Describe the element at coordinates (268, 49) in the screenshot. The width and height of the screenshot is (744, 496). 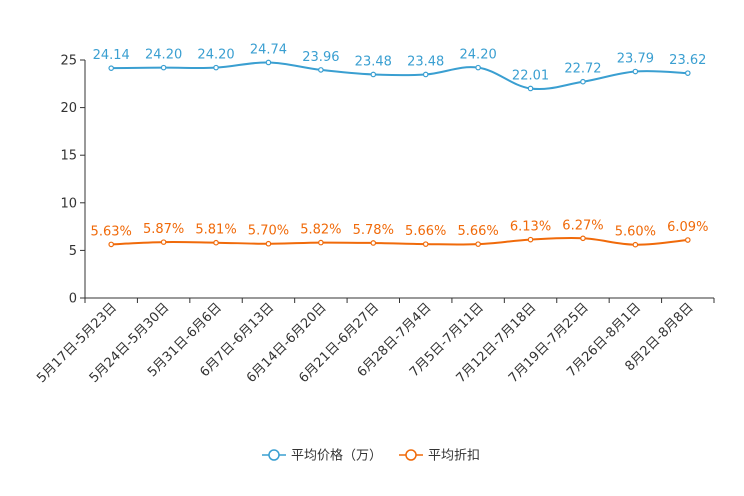
I see `data-label: 24.74` at that location.